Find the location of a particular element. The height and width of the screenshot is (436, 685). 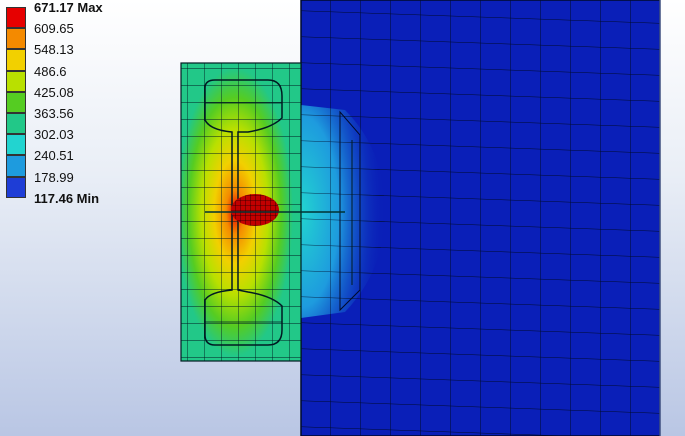

legend-label: 302.03 is located at coordinates (54, 135).